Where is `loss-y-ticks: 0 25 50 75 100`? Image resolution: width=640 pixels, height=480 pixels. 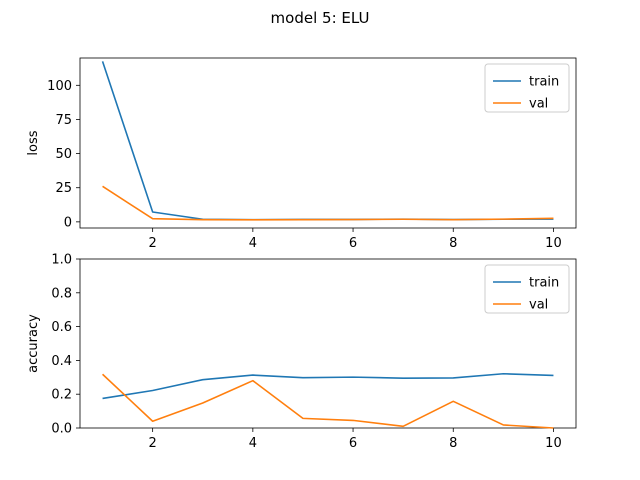
loss-y-ticks: 0 25 50 75 100 is located at coordinates (63, 154).